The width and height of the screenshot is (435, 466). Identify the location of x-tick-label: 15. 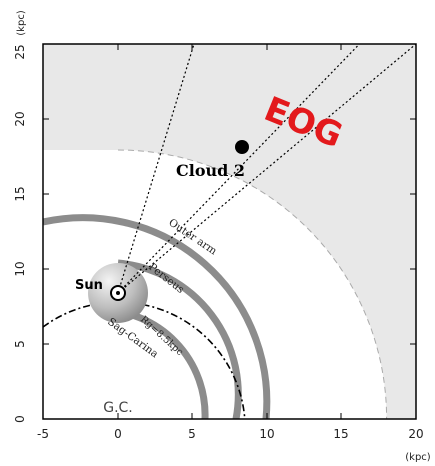
(340, 434).